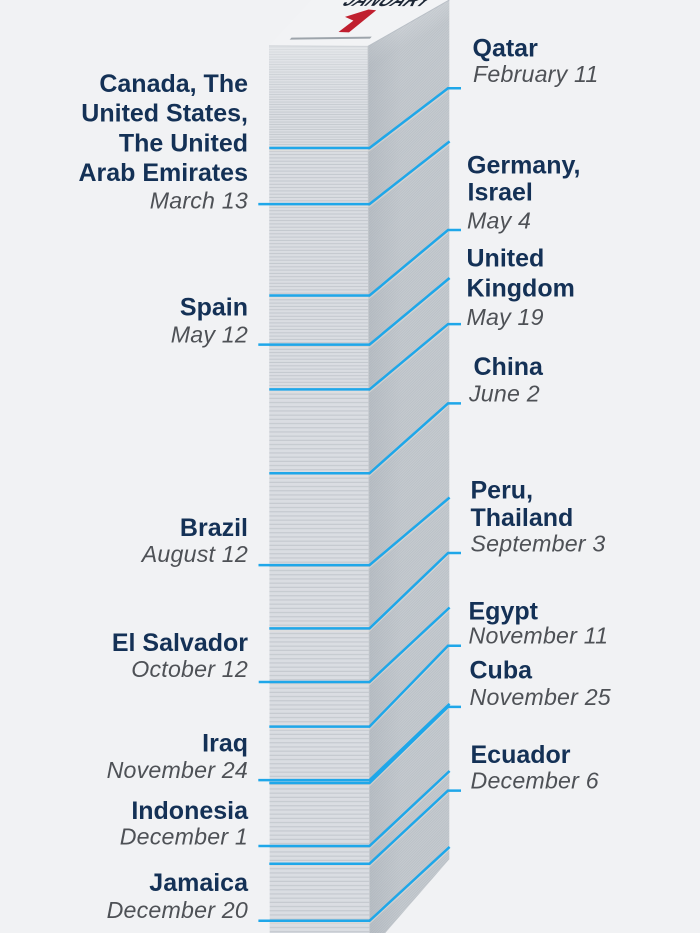 This screenshot has width=700, height=933. I want to click on svg-text: Brazil, so click(214, 528).